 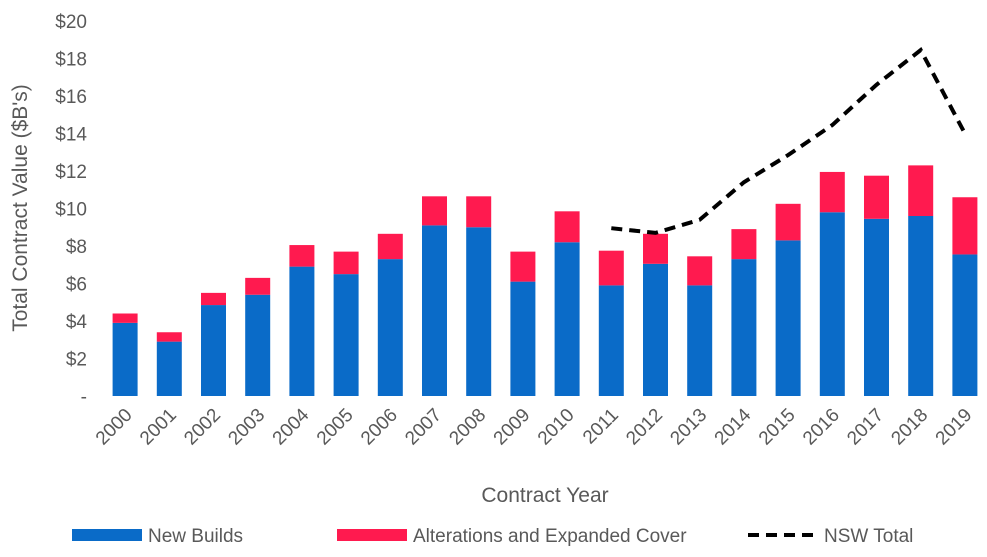 What do you see at coordinates (868, 536) in the screenshot?
I see `legend-label: NSW Total` at bounding box center [868, 536].